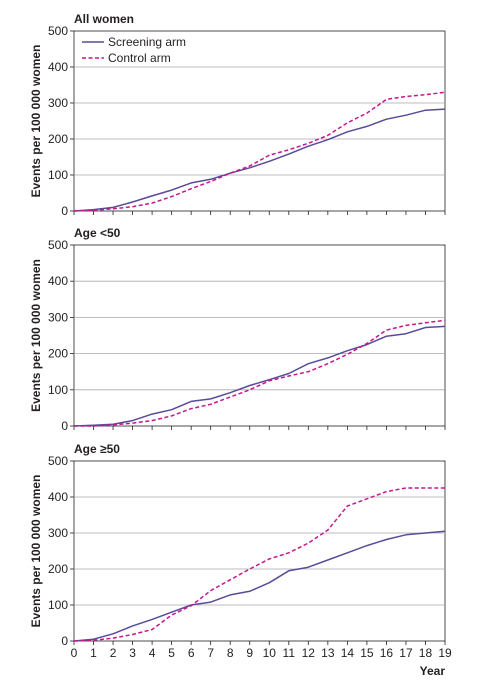  What do you see at coordinates (147, 42) in the screenshot?
I see `legend-label: Screening arm` at bounding box center [147, 42].